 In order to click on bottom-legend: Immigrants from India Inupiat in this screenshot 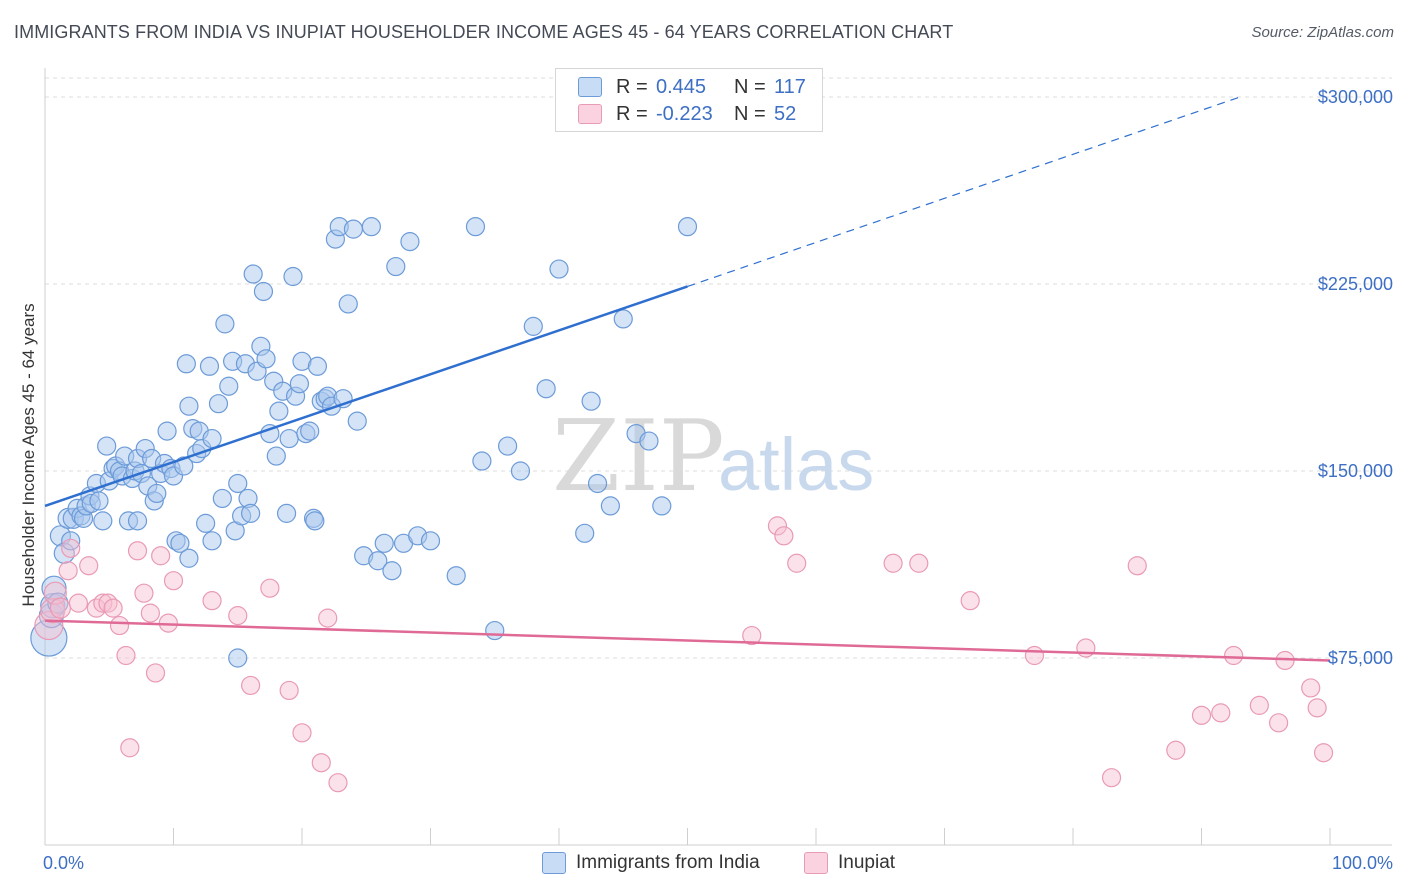, I will do `click(703, 865)`.